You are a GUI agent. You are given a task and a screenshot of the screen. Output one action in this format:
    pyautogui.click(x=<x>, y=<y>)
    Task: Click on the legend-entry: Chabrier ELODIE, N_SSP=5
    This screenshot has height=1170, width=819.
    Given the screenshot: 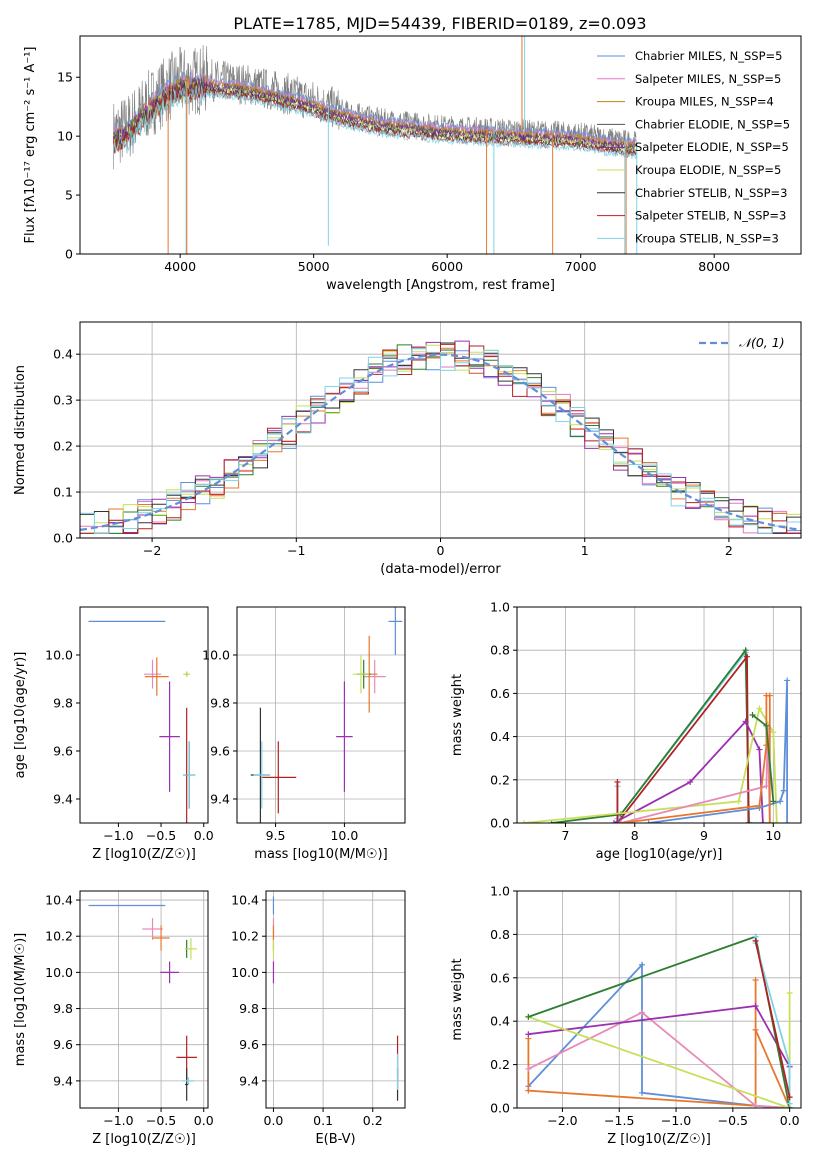 What is the action you would take?
    pyautogui.click(x=712, y=124)
    